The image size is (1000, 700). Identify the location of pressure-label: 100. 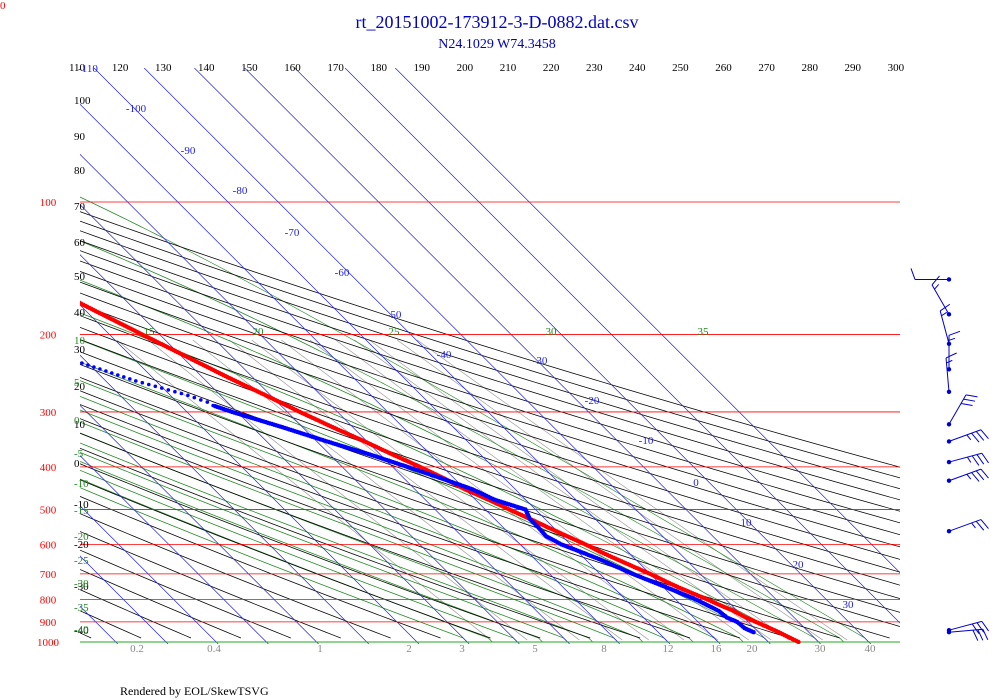
(48, 203).